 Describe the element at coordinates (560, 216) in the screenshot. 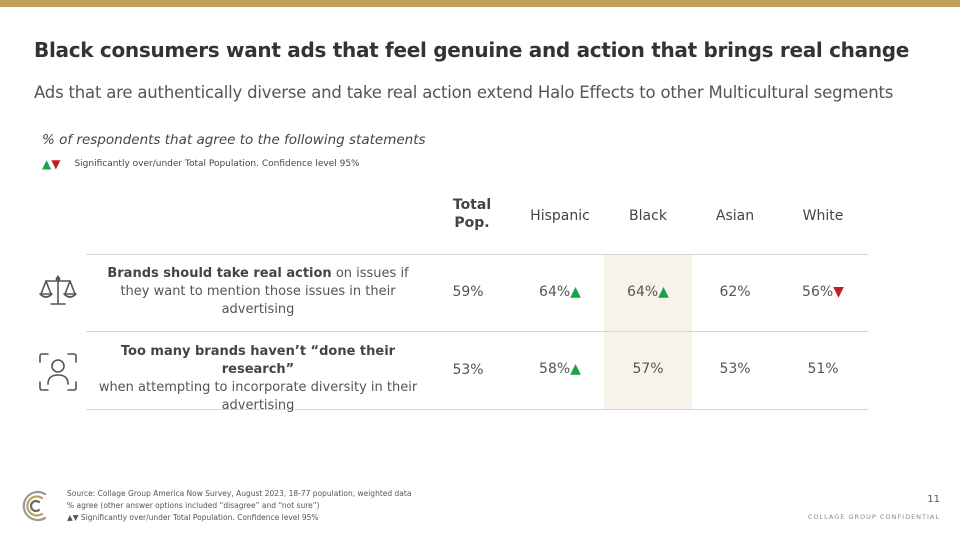

I see `col-header-hispanic: Hispanic` at that location.